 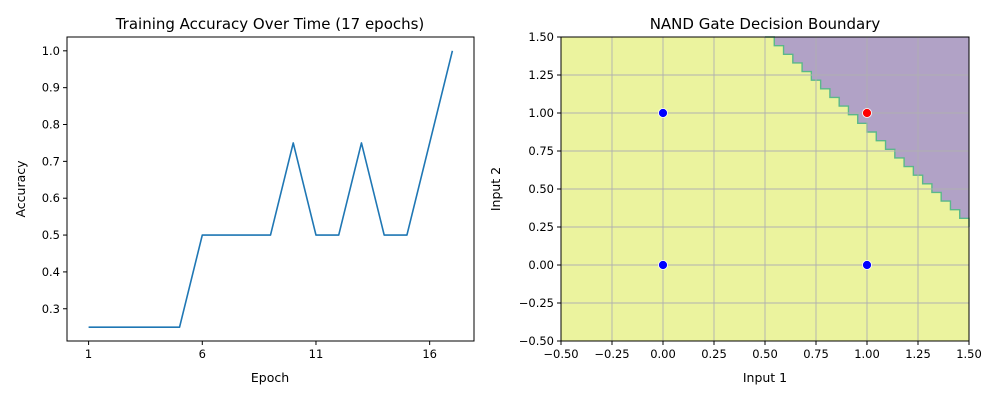 What do you see at coordinates (541, 265) in the screenshot?
I see `y-tick-label: 0.00` at bounding box center [541, 265].